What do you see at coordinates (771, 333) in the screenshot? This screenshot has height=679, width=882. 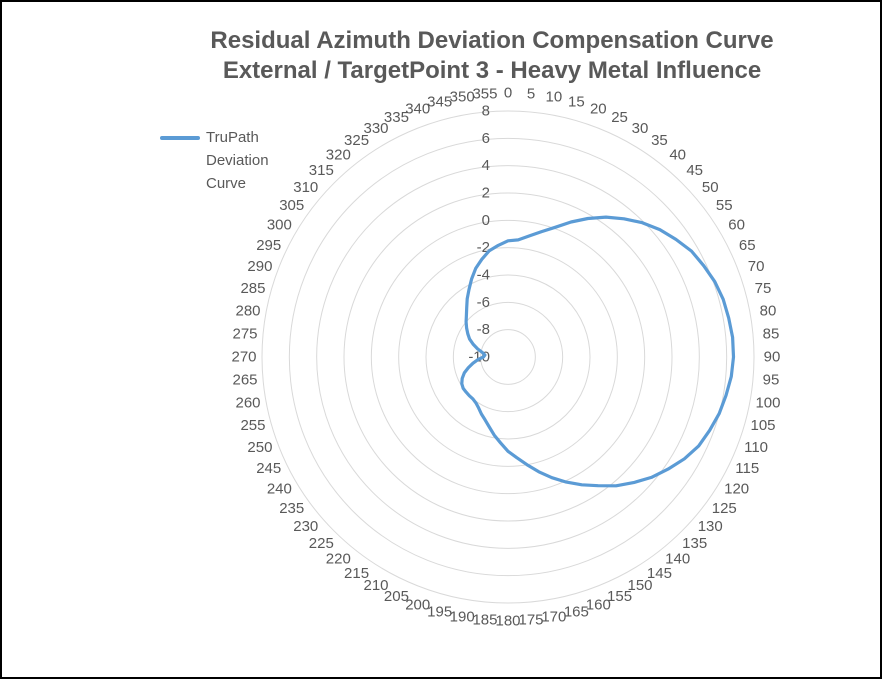 I see `angle-label-85: 85` at bounding box center [771, 333].